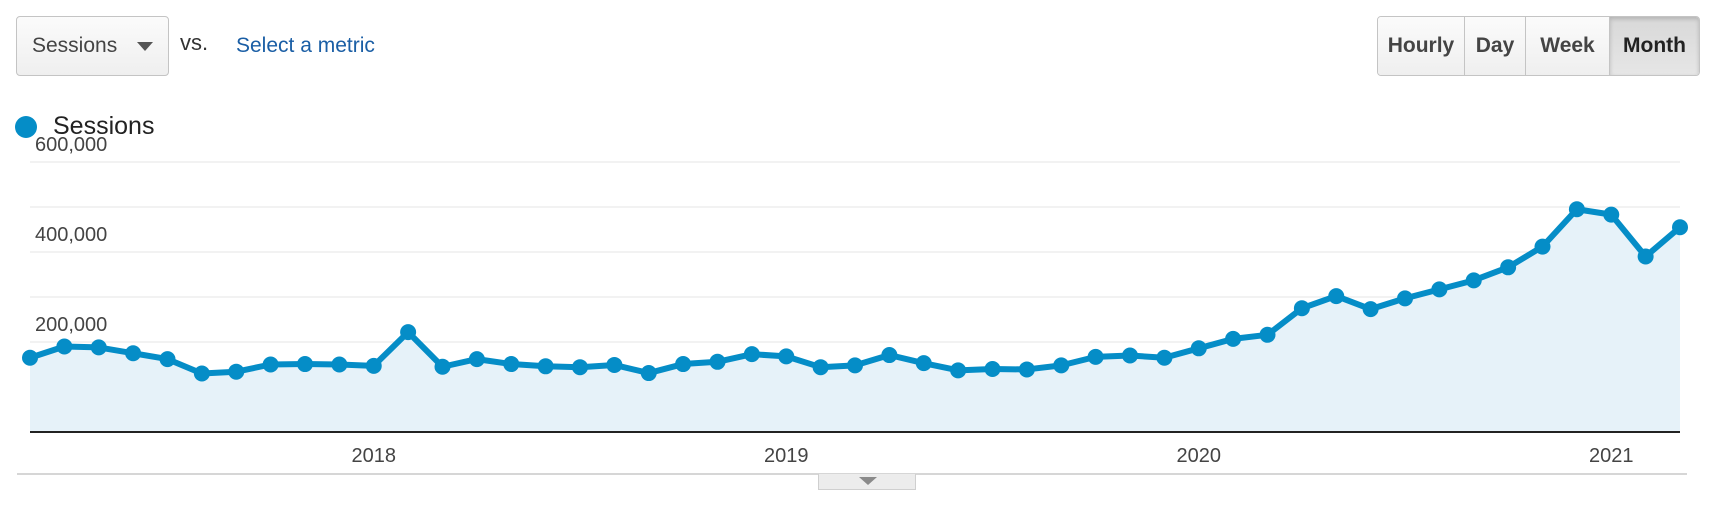 The height and width of the screenshot is (506, 1734). What do you see at coordinates (75, 45) in the screenshot?
I see `metric-select-value: Sessions` at bounding box center [75, 45].